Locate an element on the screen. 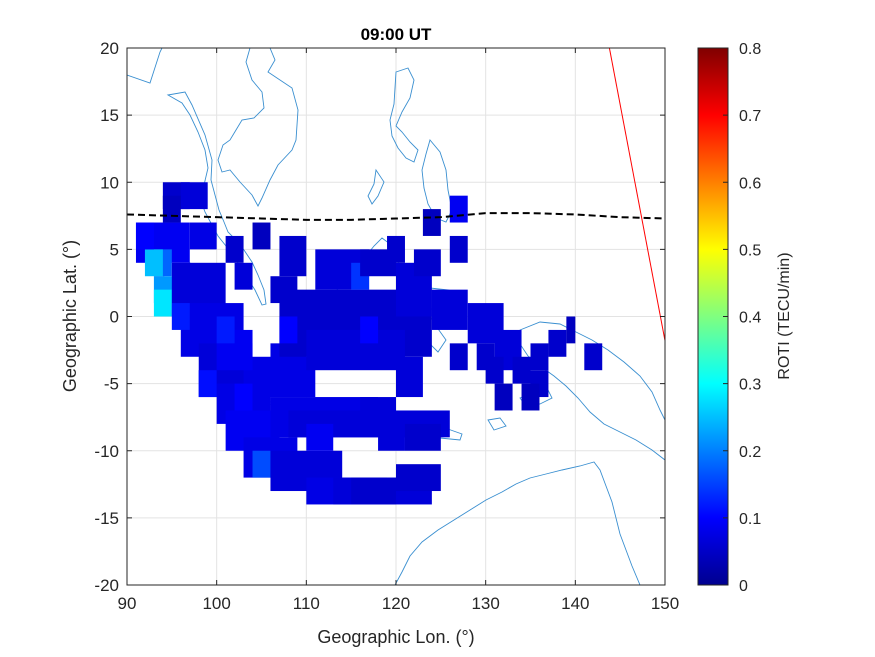 This screenshot has width=875, height=657. y-tick-label: 5 is located at coordinates (114, 249).